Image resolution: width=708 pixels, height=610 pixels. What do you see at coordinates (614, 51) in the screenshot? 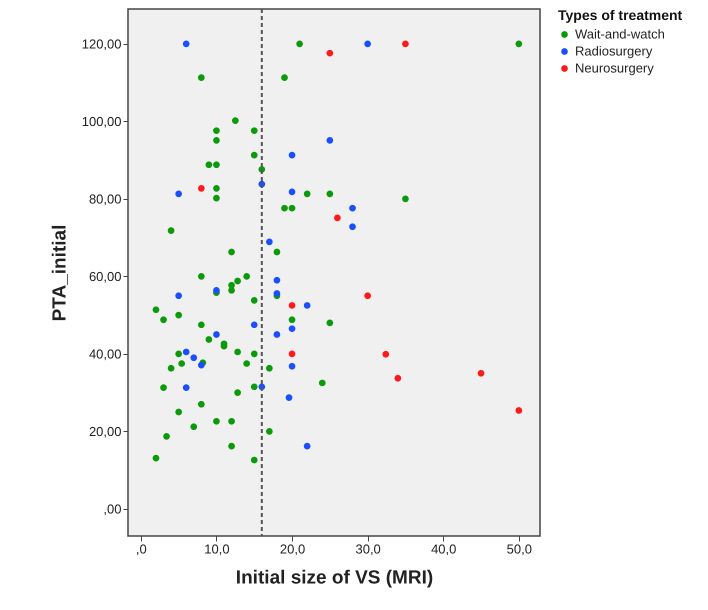
I see `legend-label: Radiosurgery` at bounding box center [614, 51].